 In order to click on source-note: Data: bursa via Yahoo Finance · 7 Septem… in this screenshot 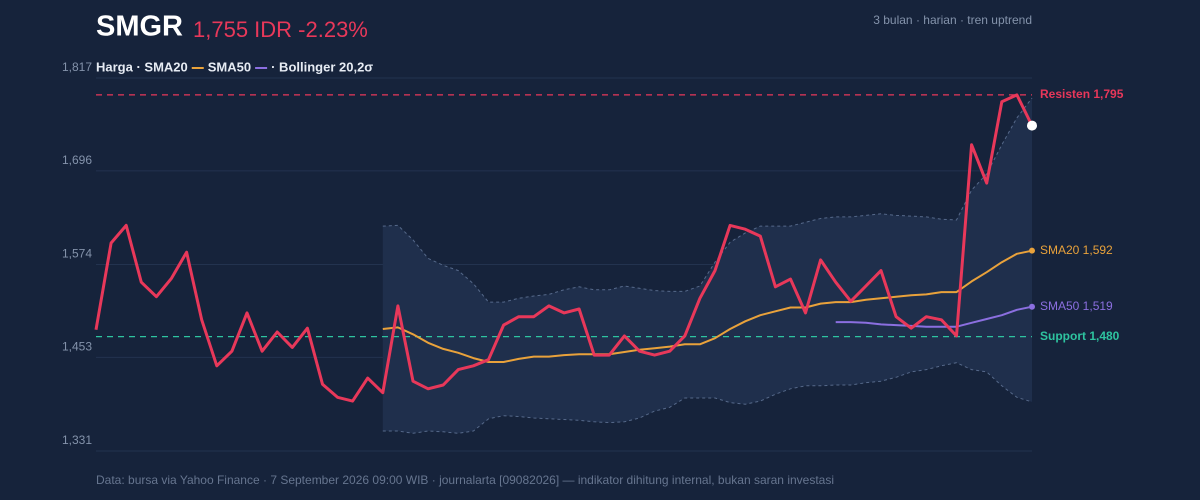, I will do `click(465, 480)`.